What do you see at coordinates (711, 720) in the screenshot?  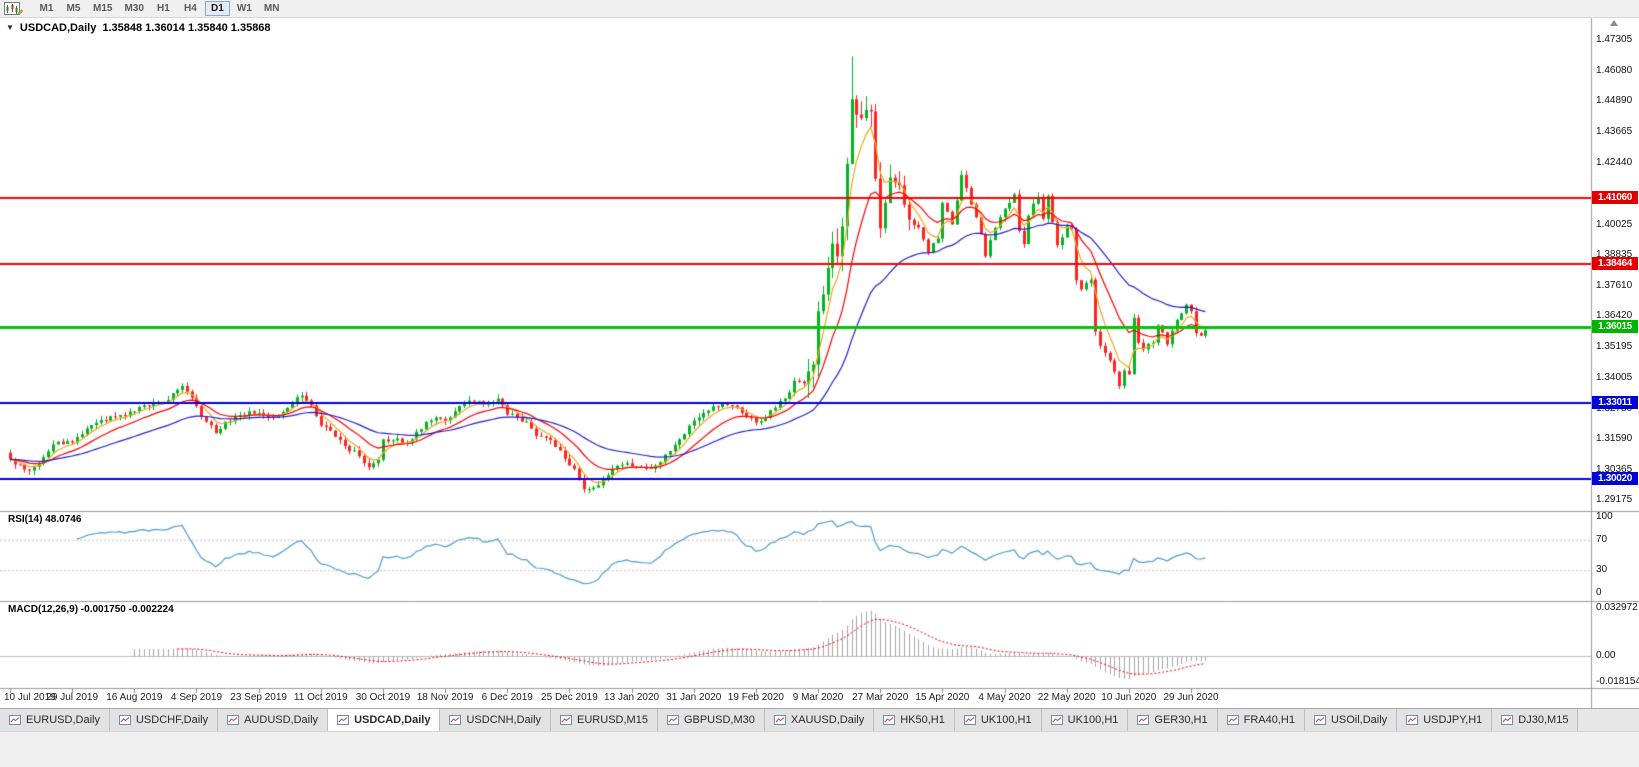 I see `chart-tab-gbpusd-m30: GBPUSD,M30` at bounding box center [711, 720].